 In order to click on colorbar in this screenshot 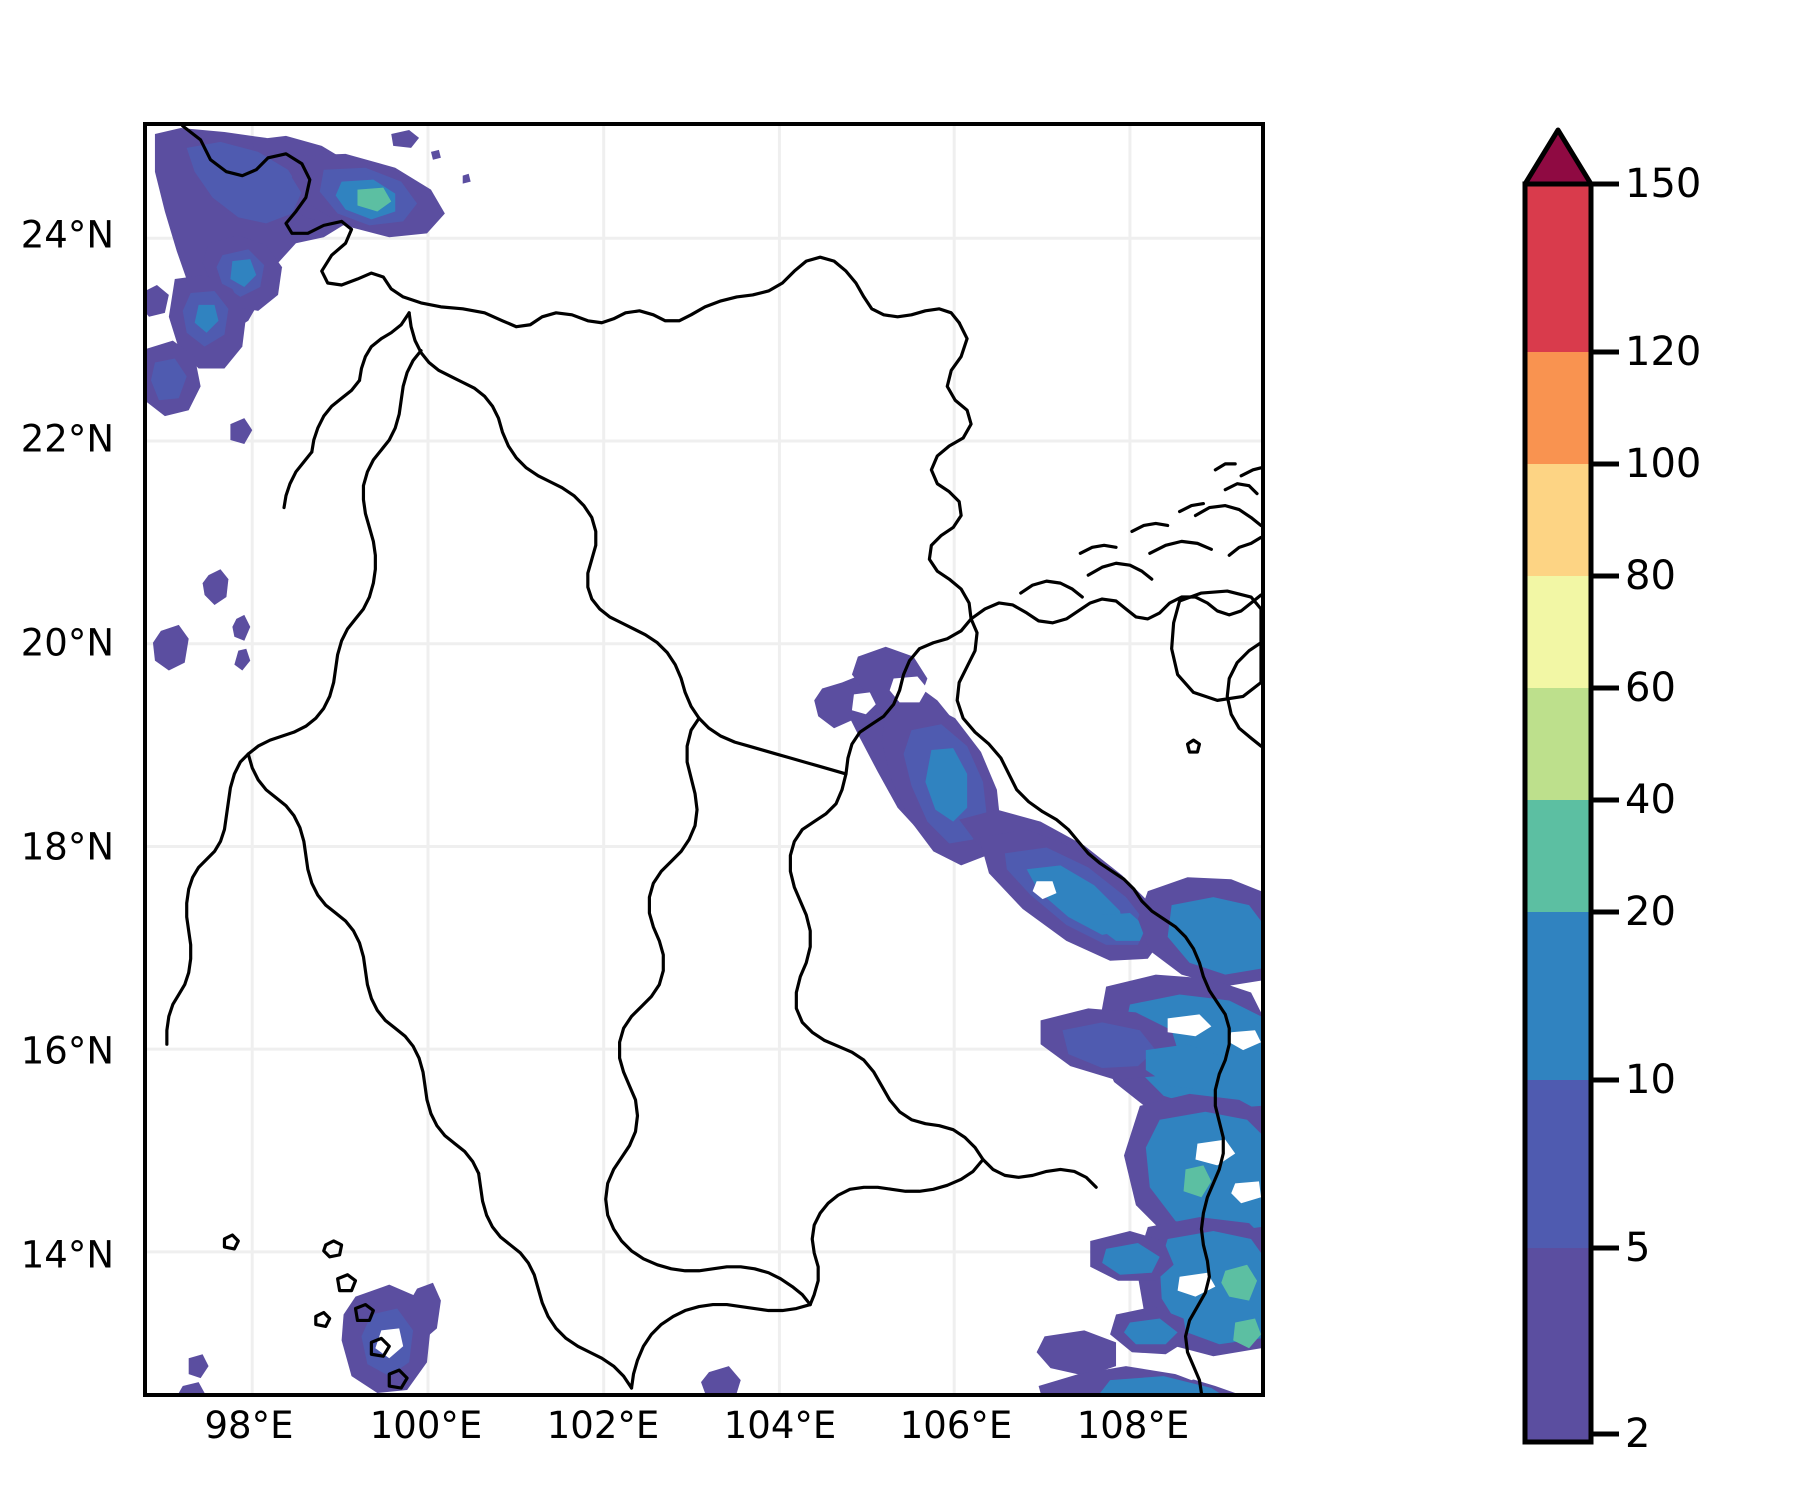, I will do `click(1570, 783)`.